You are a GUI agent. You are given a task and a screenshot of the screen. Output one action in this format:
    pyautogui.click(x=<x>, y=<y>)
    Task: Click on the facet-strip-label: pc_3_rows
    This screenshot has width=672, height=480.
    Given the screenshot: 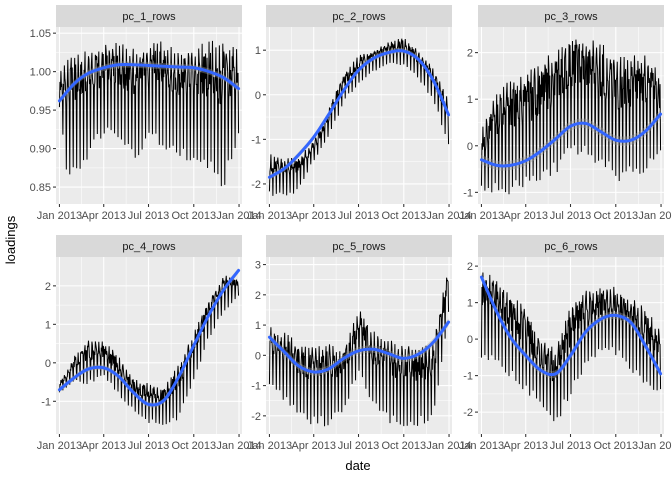 What is the action you would take?
    pyautogui.click(x=571, y=17)
    